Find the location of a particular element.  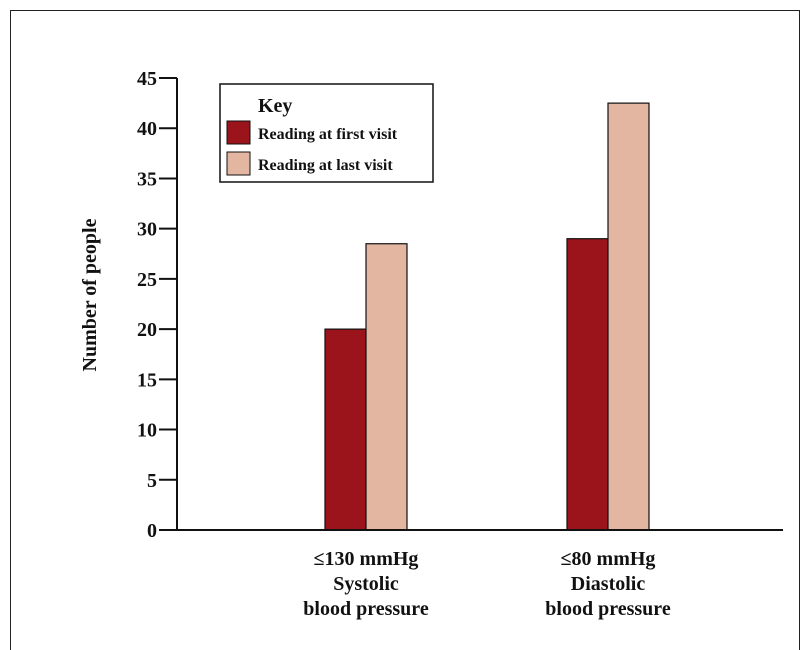

y-tick-label: 0 is located at coordinates (152, 531).